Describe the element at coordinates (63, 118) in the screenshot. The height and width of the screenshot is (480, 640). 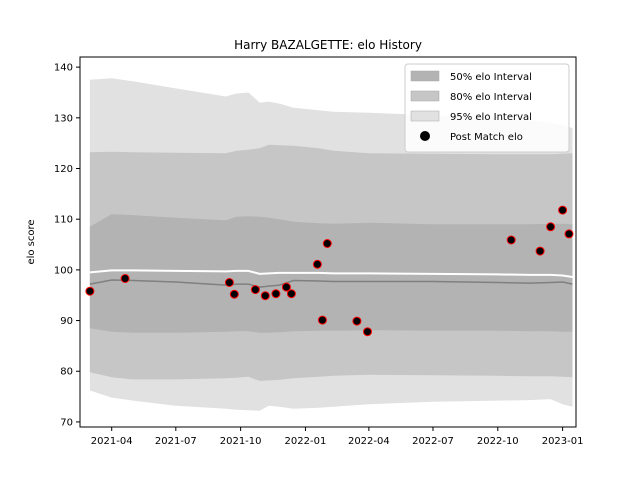
I see `y-tick-label: 130` at that location.